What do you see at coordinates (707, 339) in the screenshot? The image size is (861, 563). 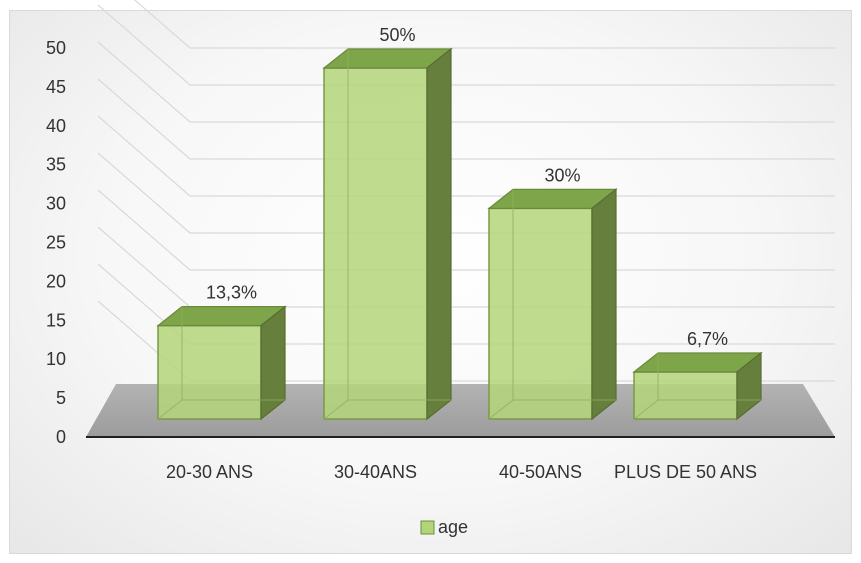 I see `data-label: 6,7%` at bounding box center [707, 339].